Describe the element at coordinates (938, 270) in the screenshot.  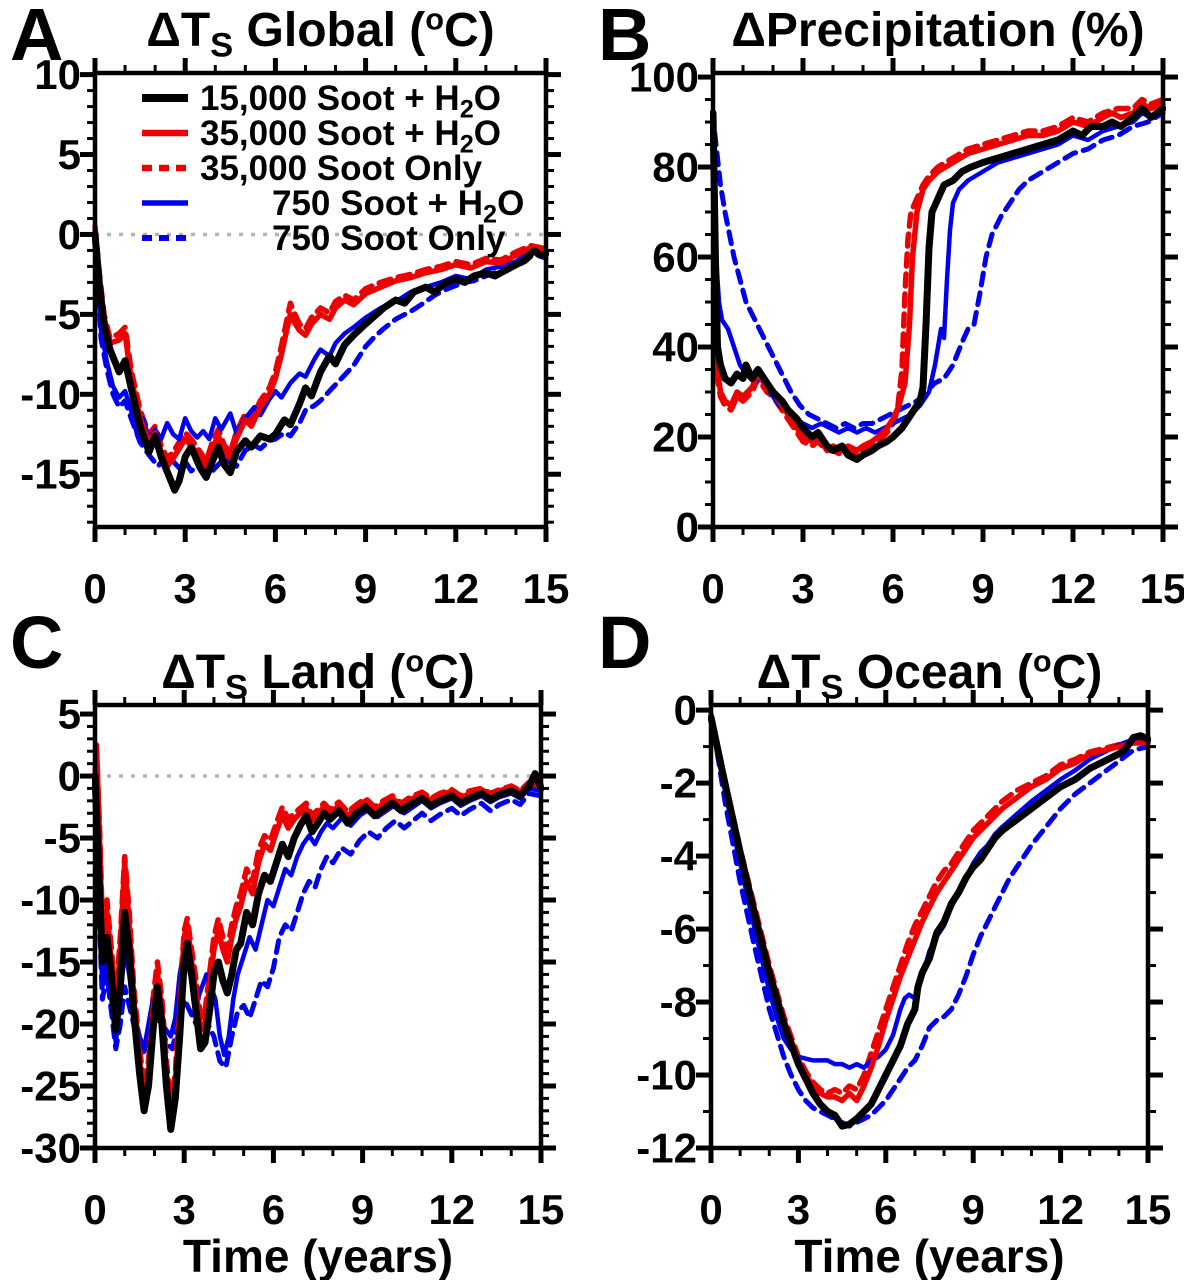
I see `series-line-soot750_only-b` at that location.